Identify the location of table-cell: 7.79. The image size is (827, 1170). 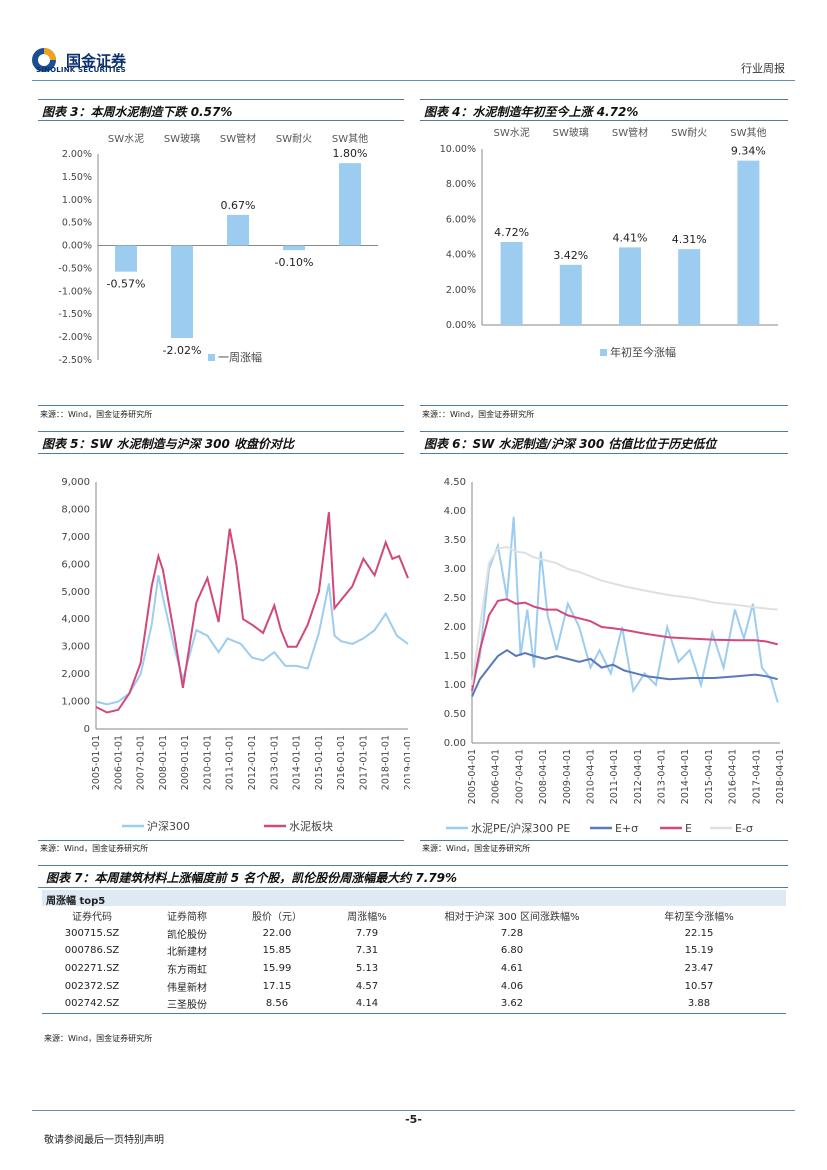
(367, 933).